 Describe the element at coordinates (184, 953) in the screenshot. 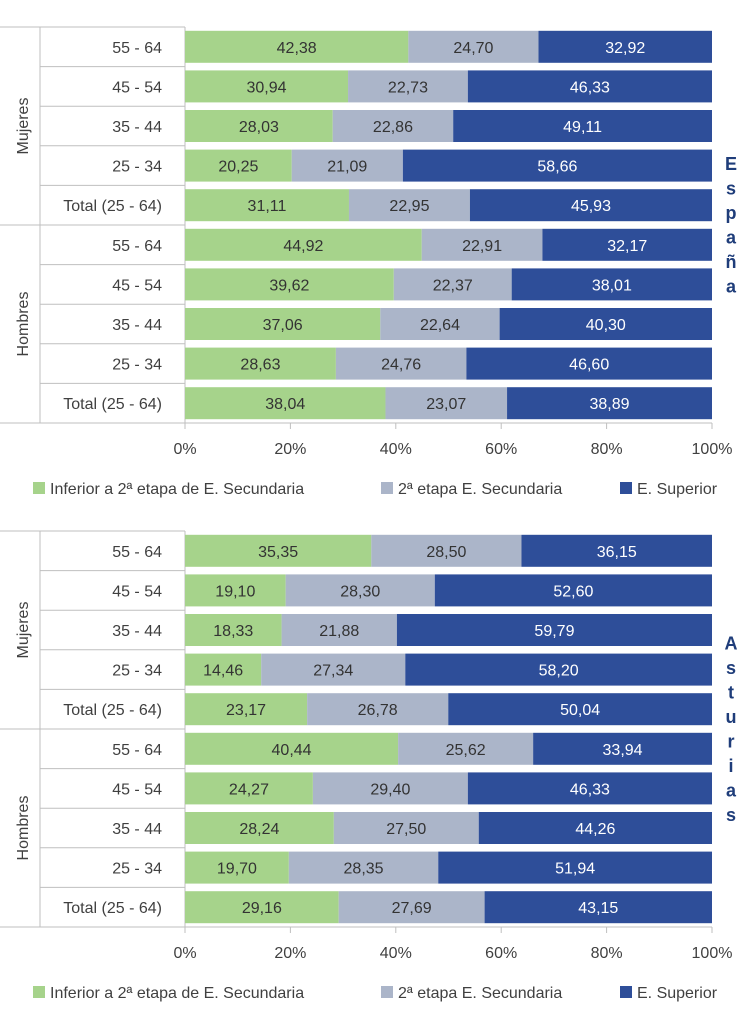

I see `x-tick-label: 0%` at that location.